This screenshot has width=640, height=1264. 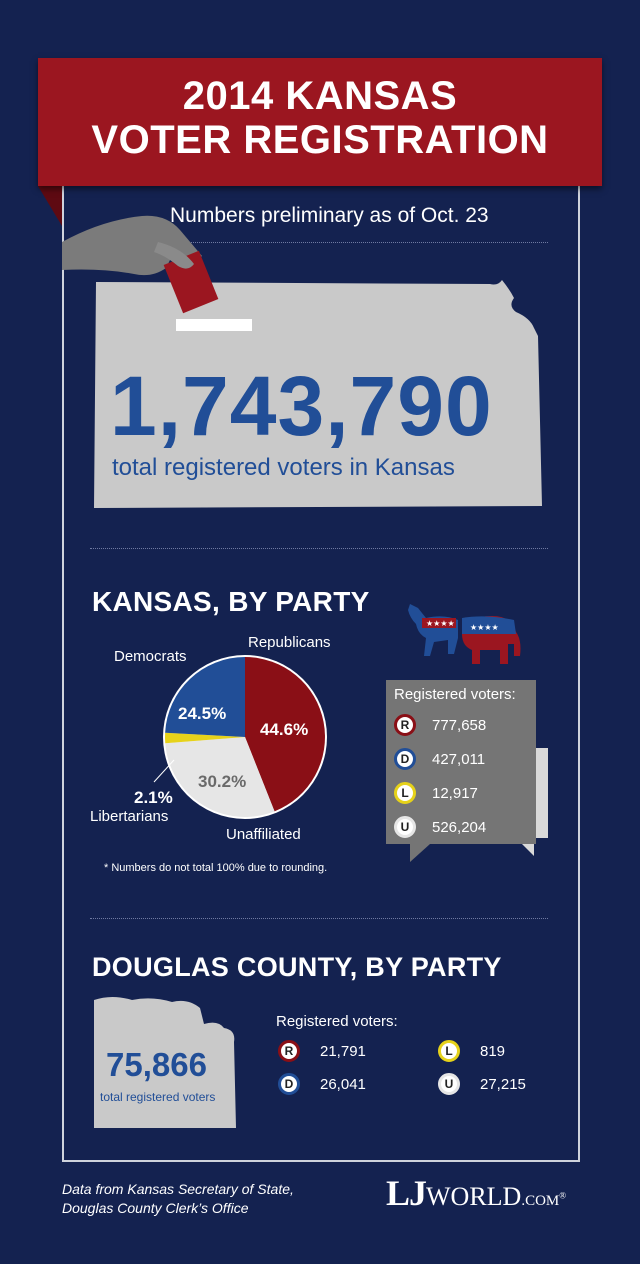 What do you see at coordinates (467, 771) in the screenshot?
I see `registered-voters-speech-box` at bounding box center [467, 771].